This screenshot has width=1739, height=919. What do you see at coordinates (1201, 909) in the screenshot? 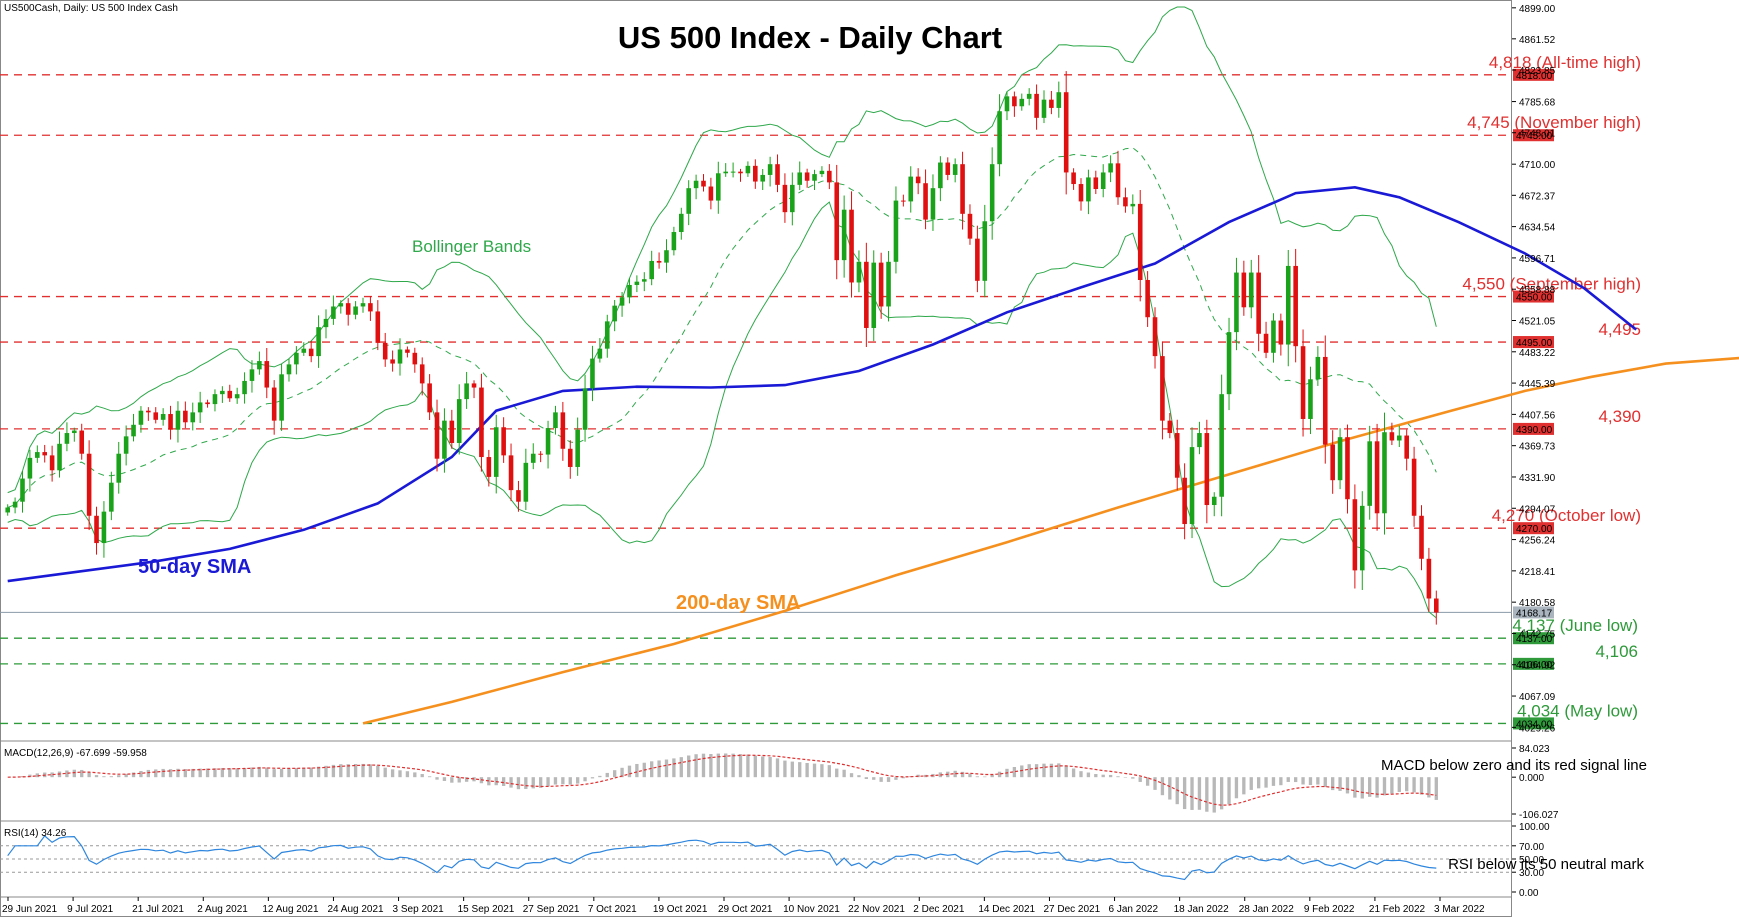
I see `date-tick-label: 18 Jan 2022` at bounding box center [1201, 909].